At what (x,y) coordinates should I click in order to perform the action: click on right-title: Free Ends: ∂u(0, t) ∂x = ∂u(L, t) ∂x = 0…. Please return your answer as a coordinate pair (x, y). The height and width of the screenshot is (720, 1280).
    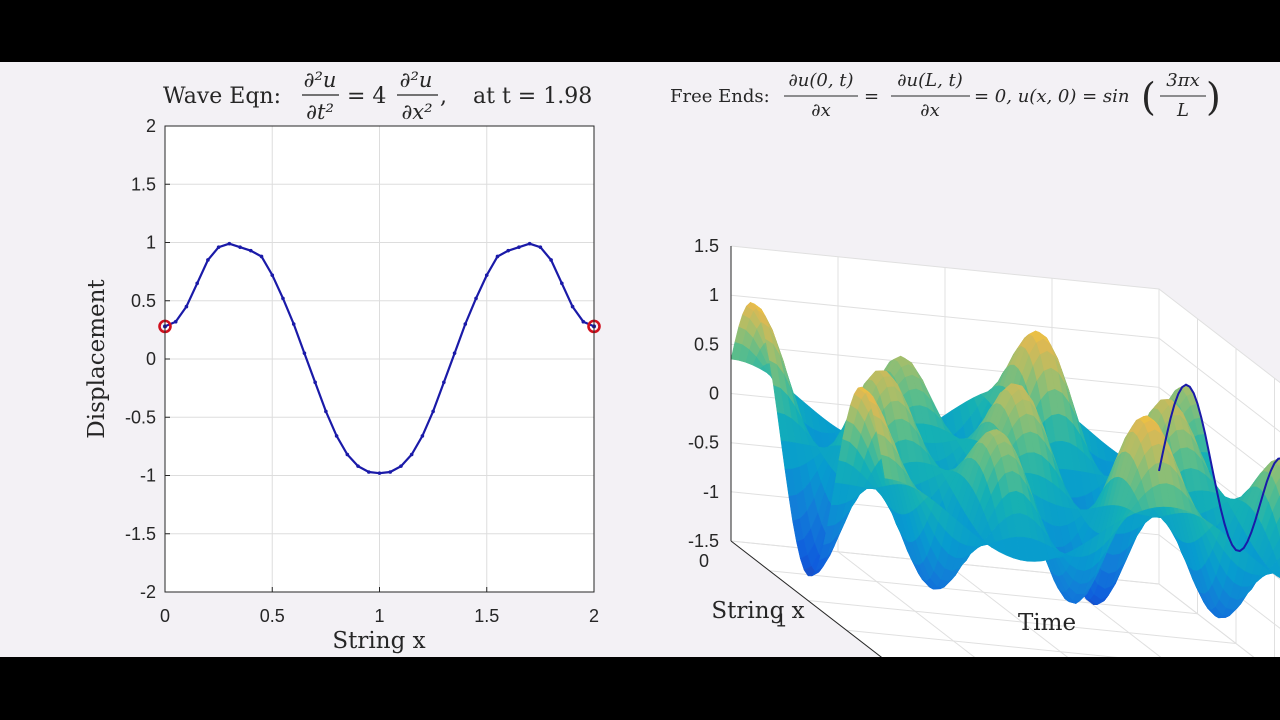
    Looking at the image, I should click on (945, 95).